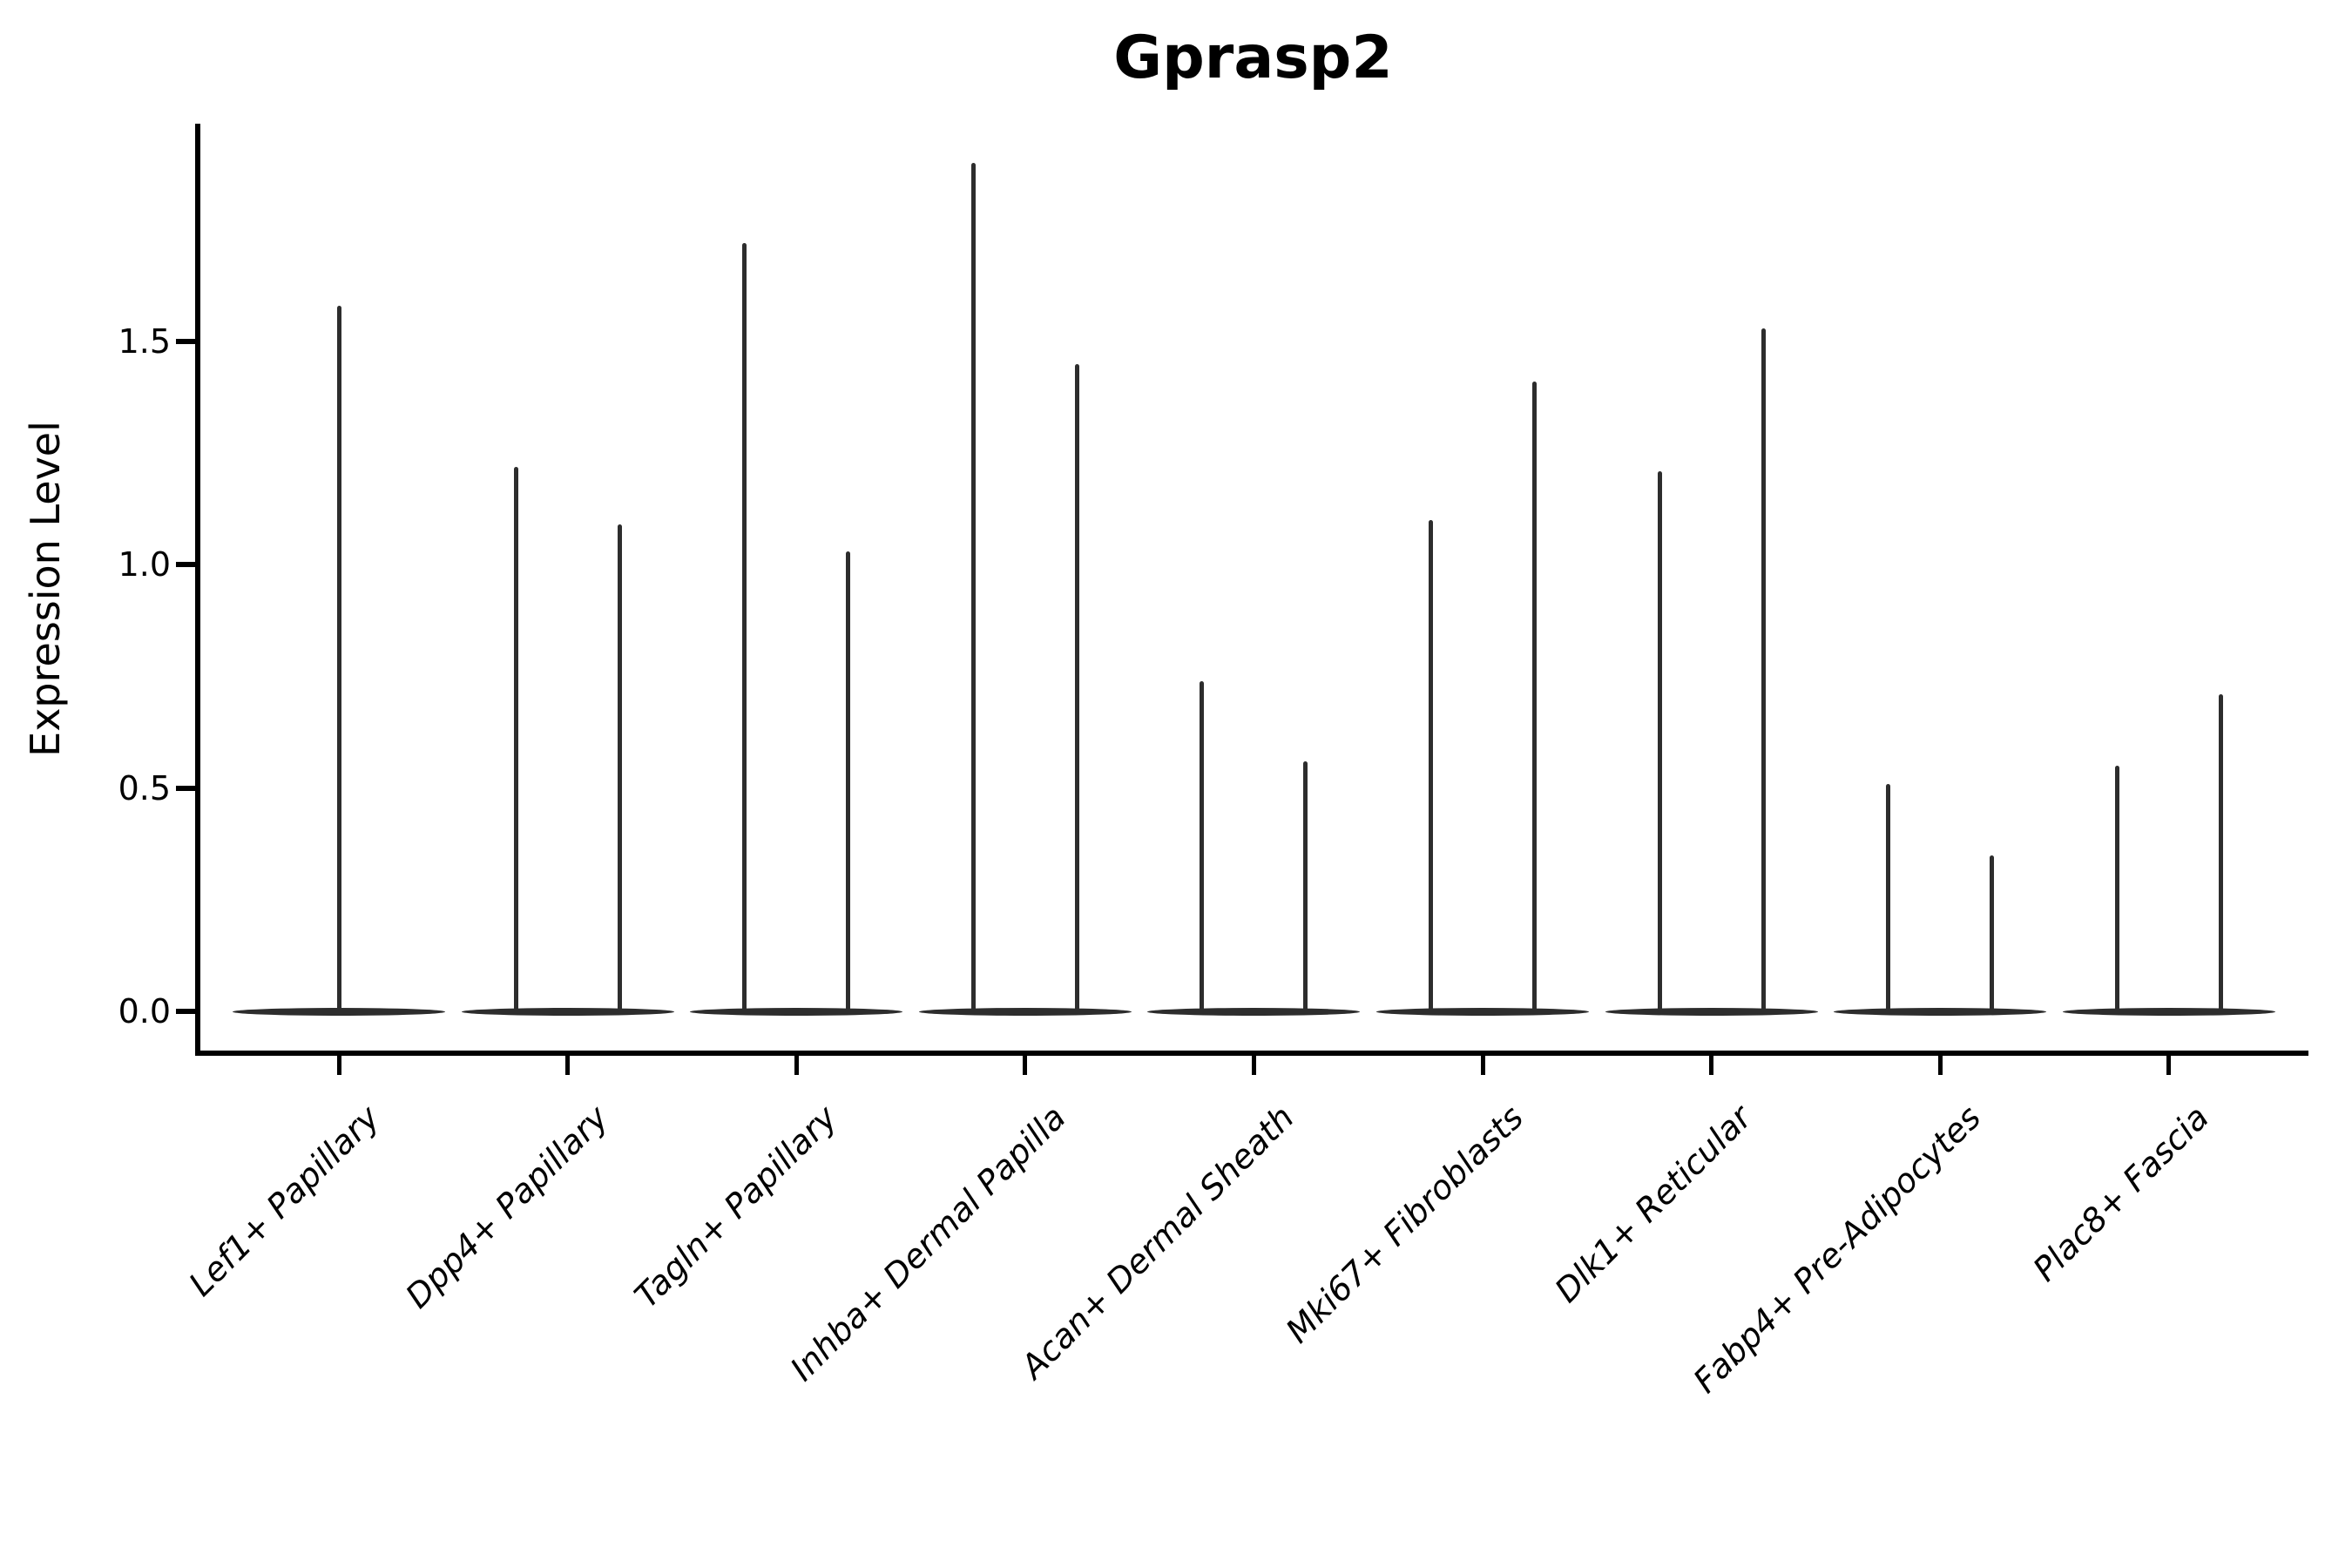 Image resolution: width=2352 pixels, height=1568 pixels. I want to click on y-axis-spine, so click(198, 590).